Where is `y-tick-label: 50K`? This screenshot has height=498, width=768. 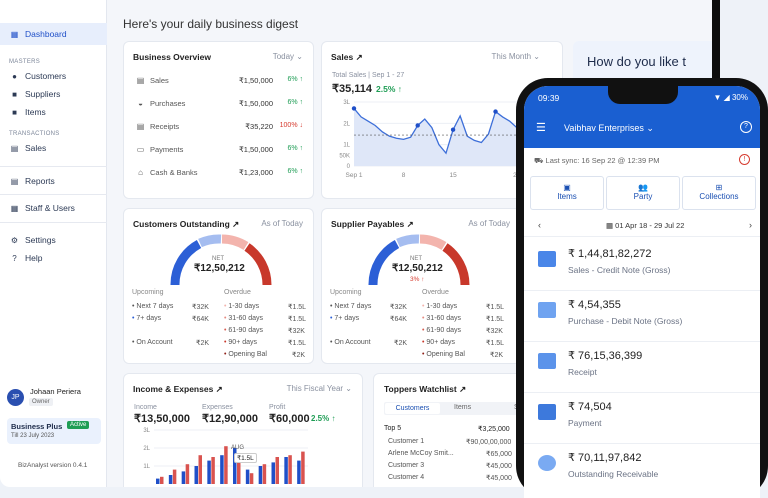 y-tick-label: 50K is located at coordinates (344, 156).